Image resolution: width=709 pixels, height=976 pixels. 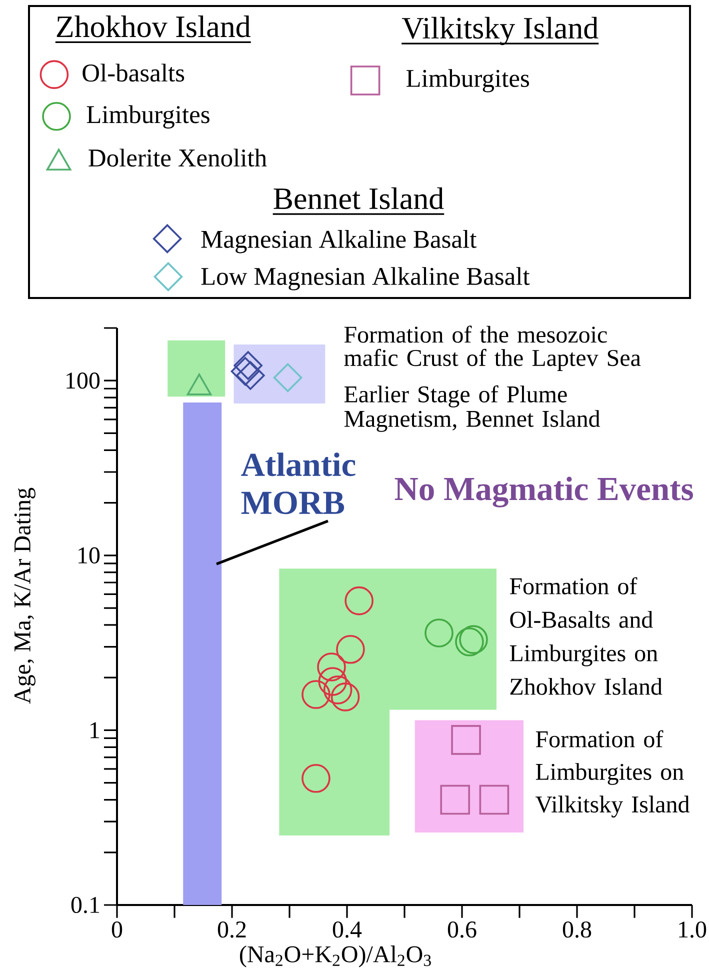 I want to click on y-tick-label: 10, so click(x=89, y=555).